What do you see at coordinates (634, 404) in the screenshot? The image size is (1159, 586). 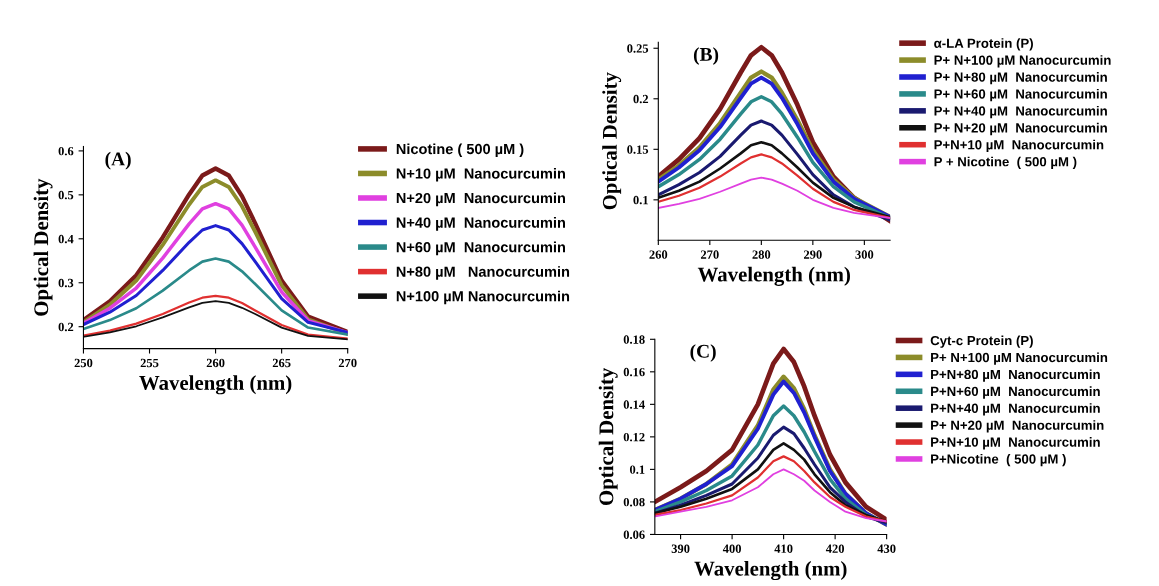 I see `y-tick-label: 0.14` at bounding box center [634, 404].